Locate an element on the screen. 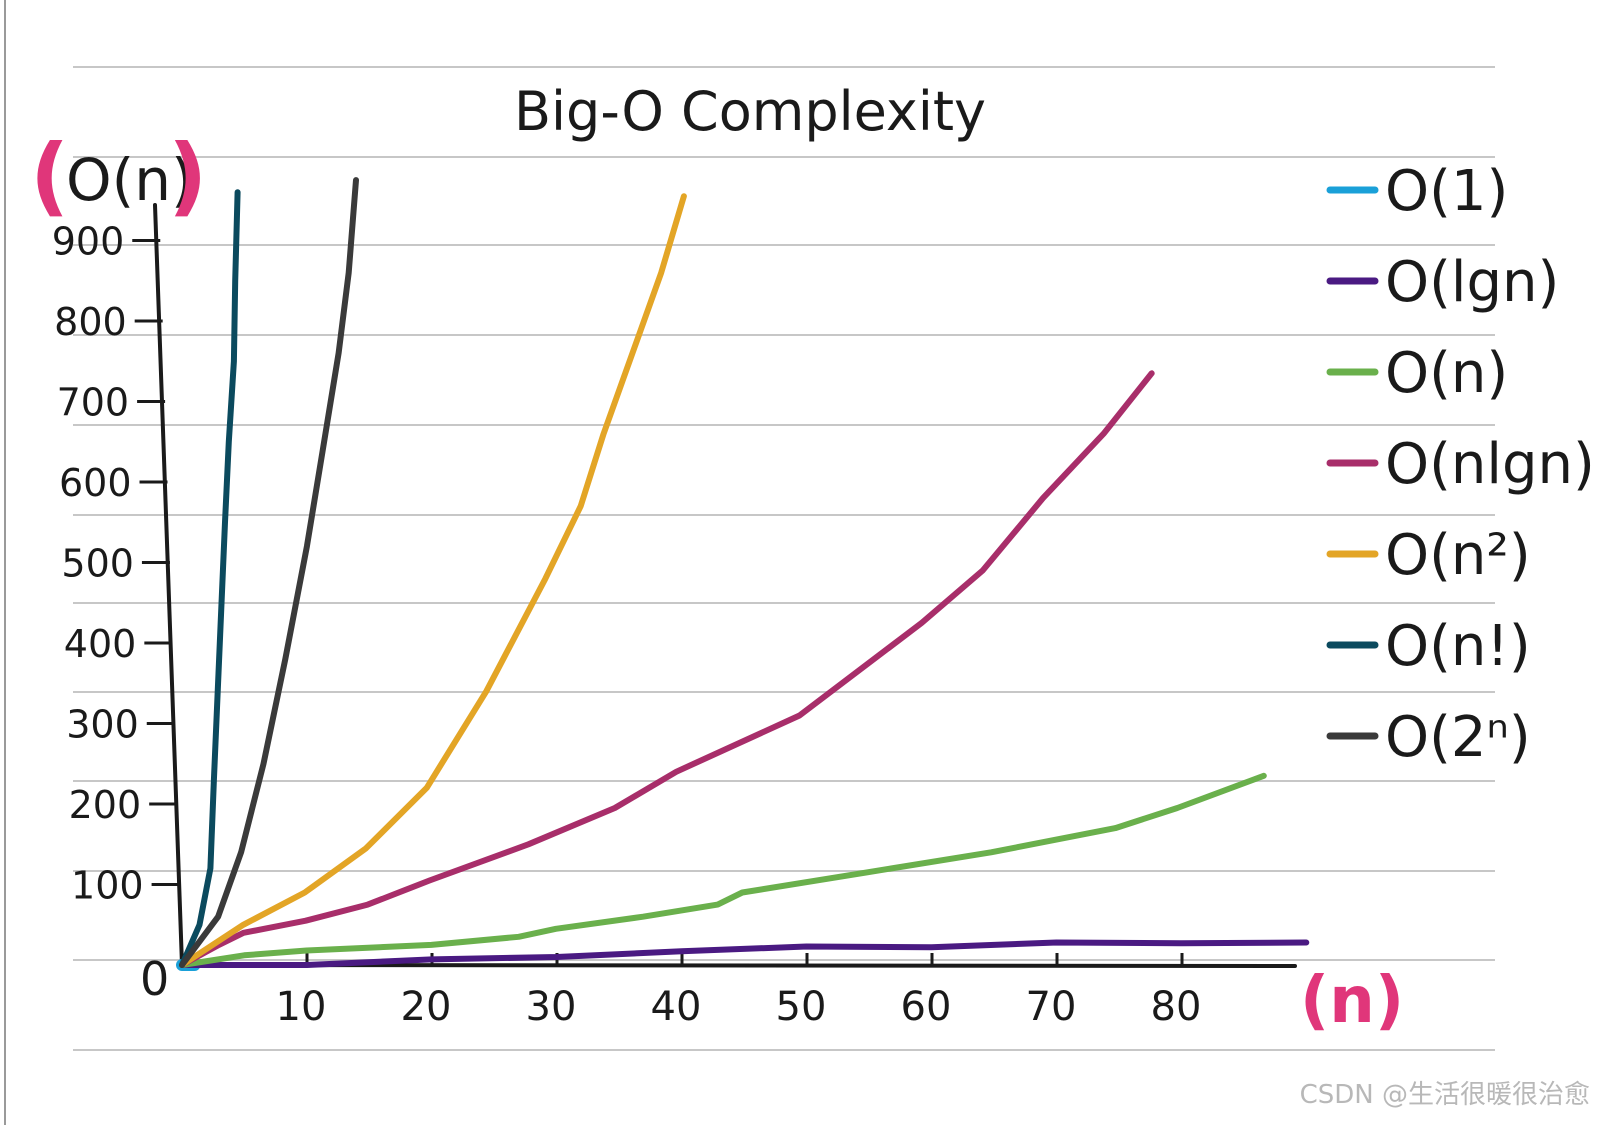  legend-entry-o-lgn: O(lgn) is located at coordinates (1442, 282).